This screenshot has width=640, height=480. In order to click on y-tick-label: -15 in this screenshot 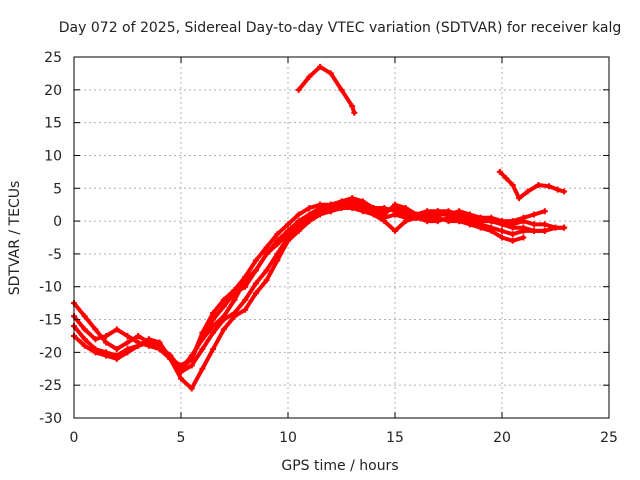, I will do `click(50, 321)`.